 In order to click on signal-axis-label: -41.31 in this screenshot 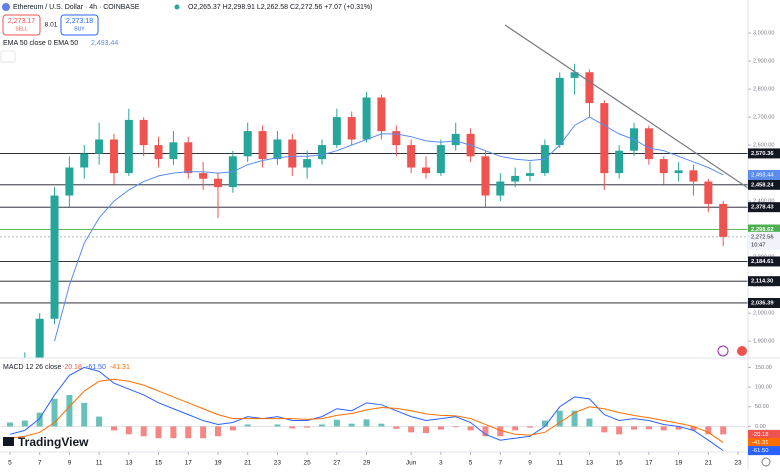, I will do `click(760, 443)`.